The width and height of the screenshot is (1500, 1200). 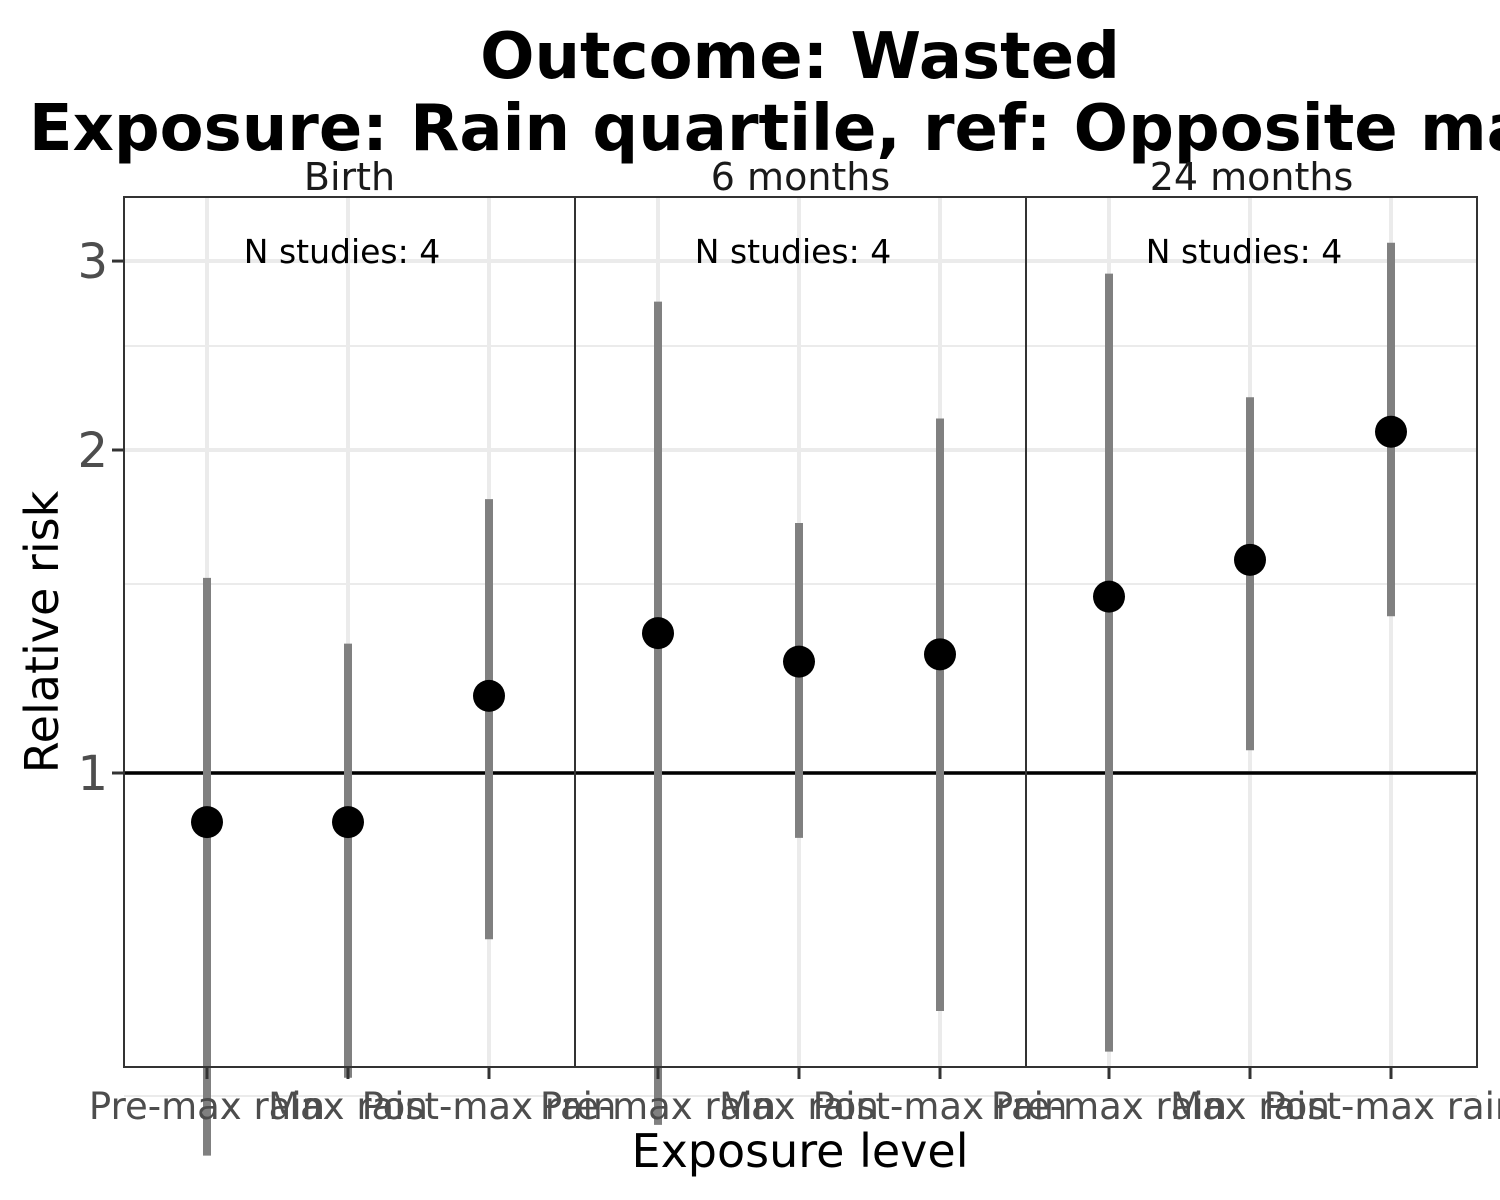 I want to click on y-axis-label: Relative risk, so click(x=42, y=631).